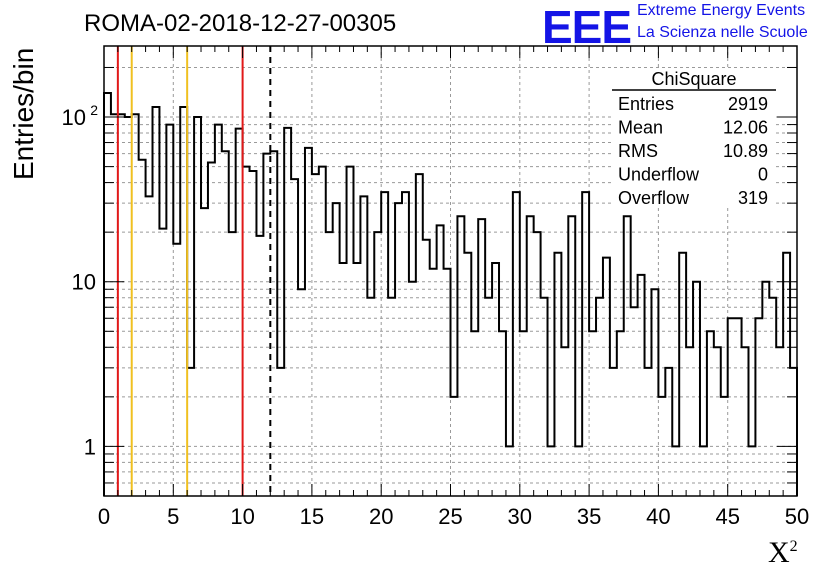 The height and width of the screenshot is (572, 836). What do you see at coordinates (727, 516) in the screenshot?
I see `x-tick-label: 45` at bounding box center [727, 516].